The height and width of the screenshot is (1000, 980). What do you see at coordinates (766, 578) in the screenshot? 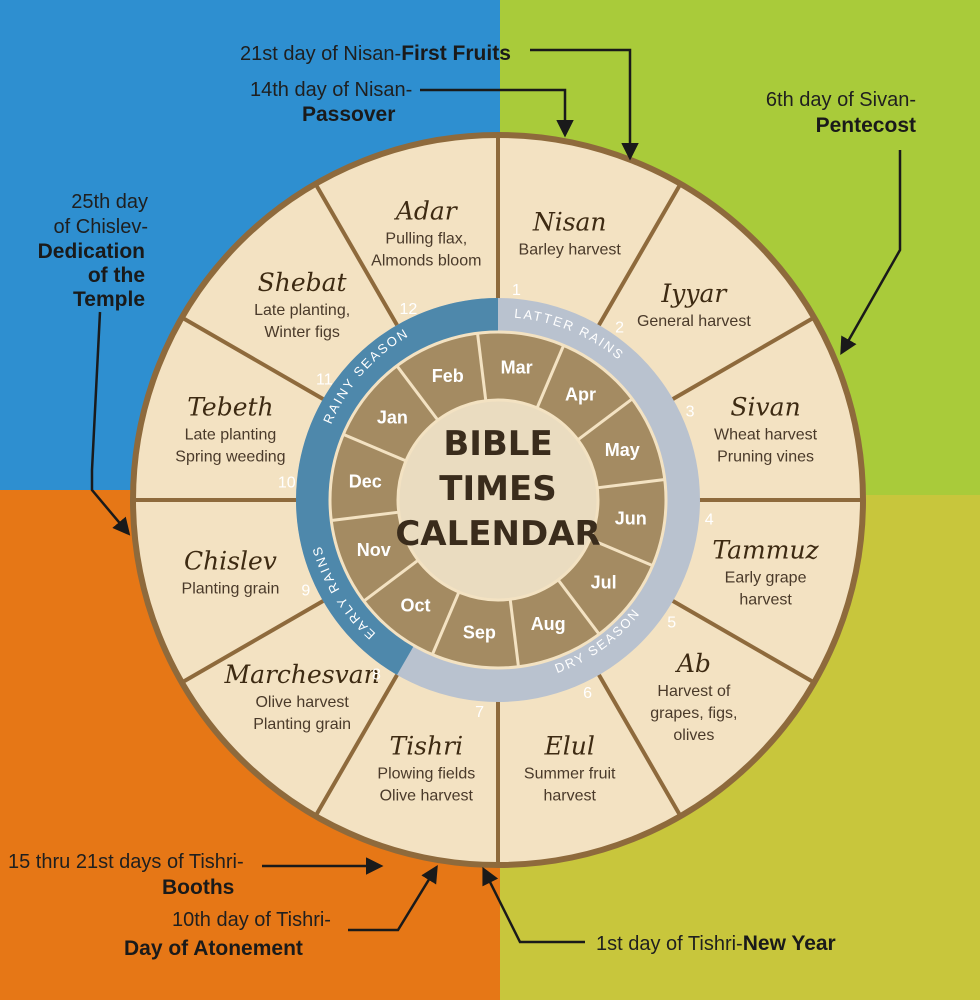
I see `month-activity: Early grape` at bounding box center [766, 578].